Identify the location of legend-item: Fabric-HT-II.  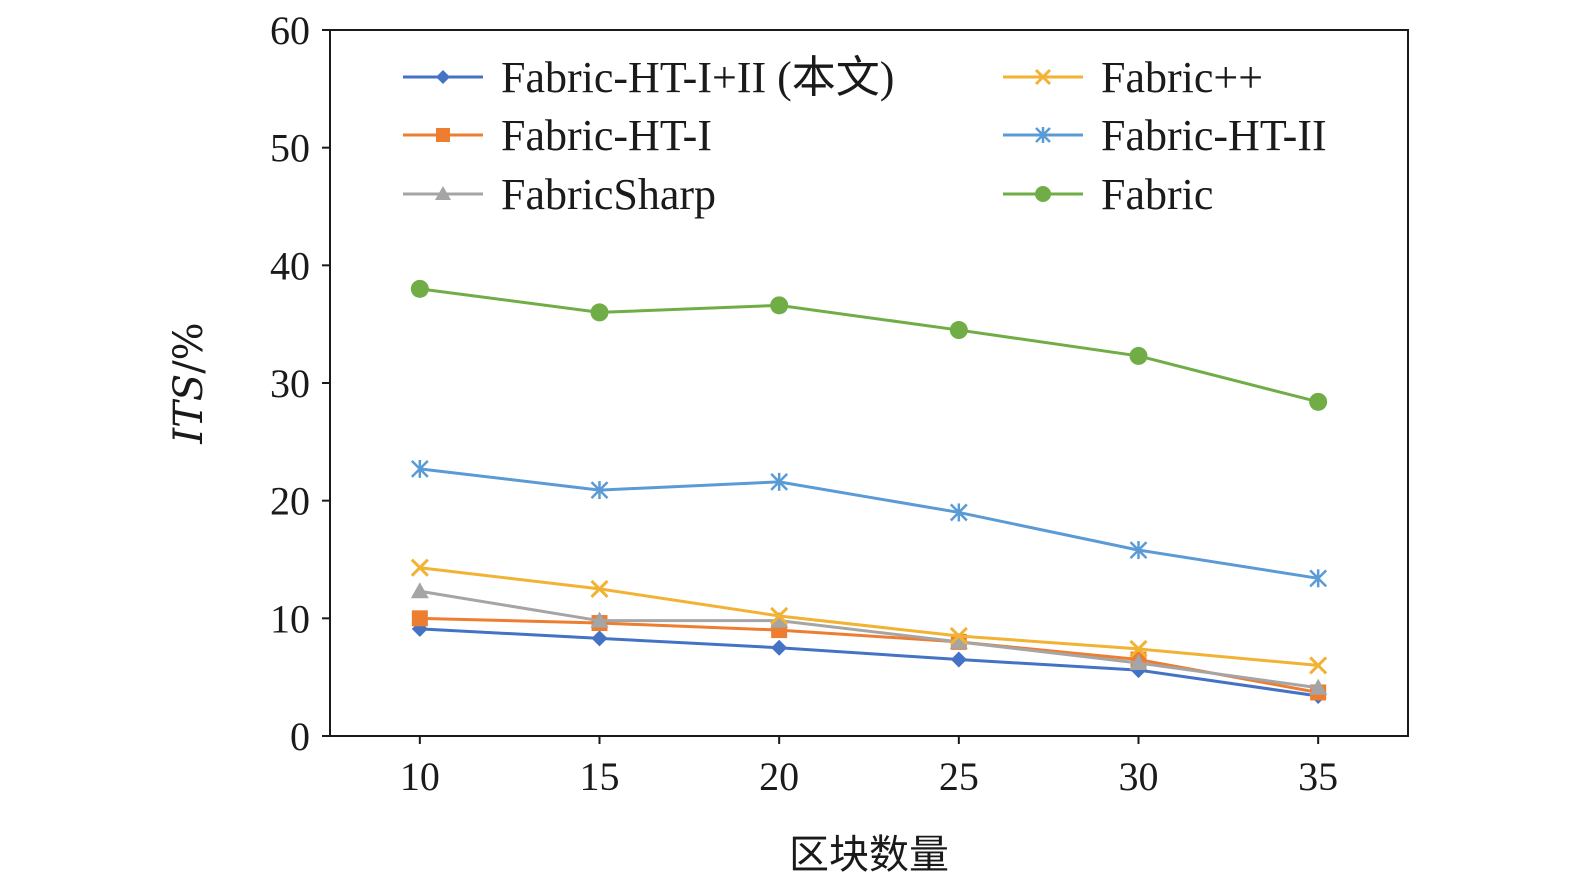
(1165, 135).